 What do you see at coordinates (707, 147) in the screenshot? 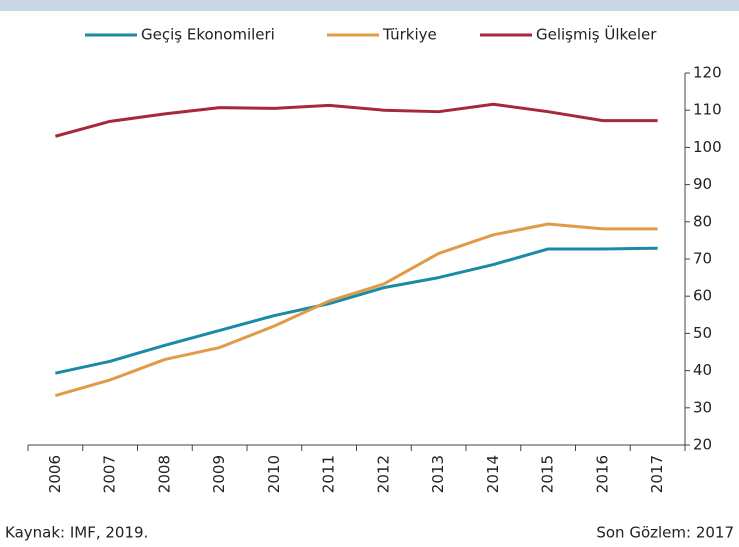
I see `y-tick-label: 100` at bounding box center [707, 147].